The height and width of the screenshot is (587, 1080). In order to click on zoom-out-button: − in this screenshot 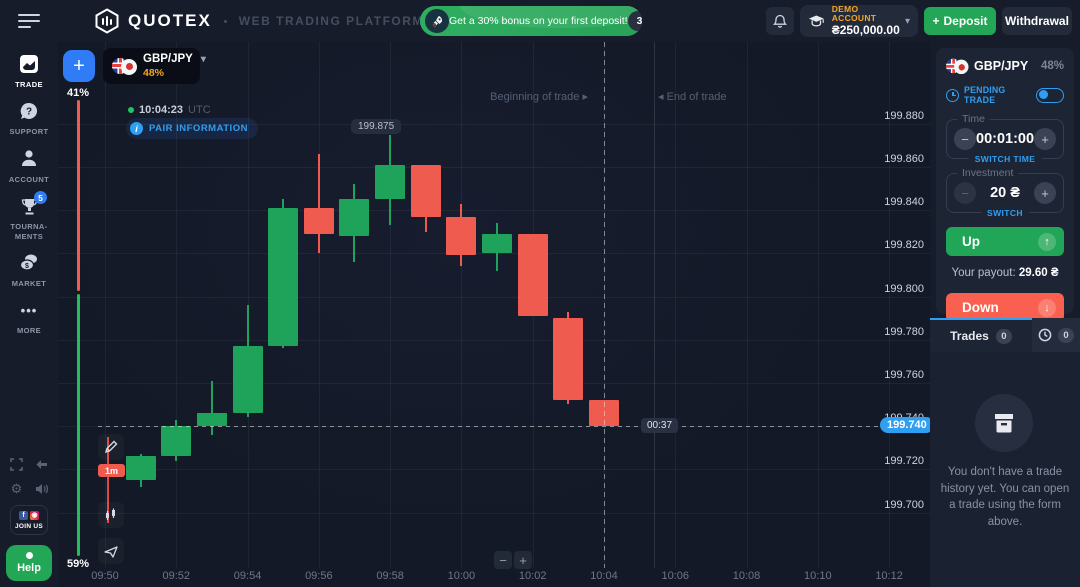, I will do `click(503, 560)`.